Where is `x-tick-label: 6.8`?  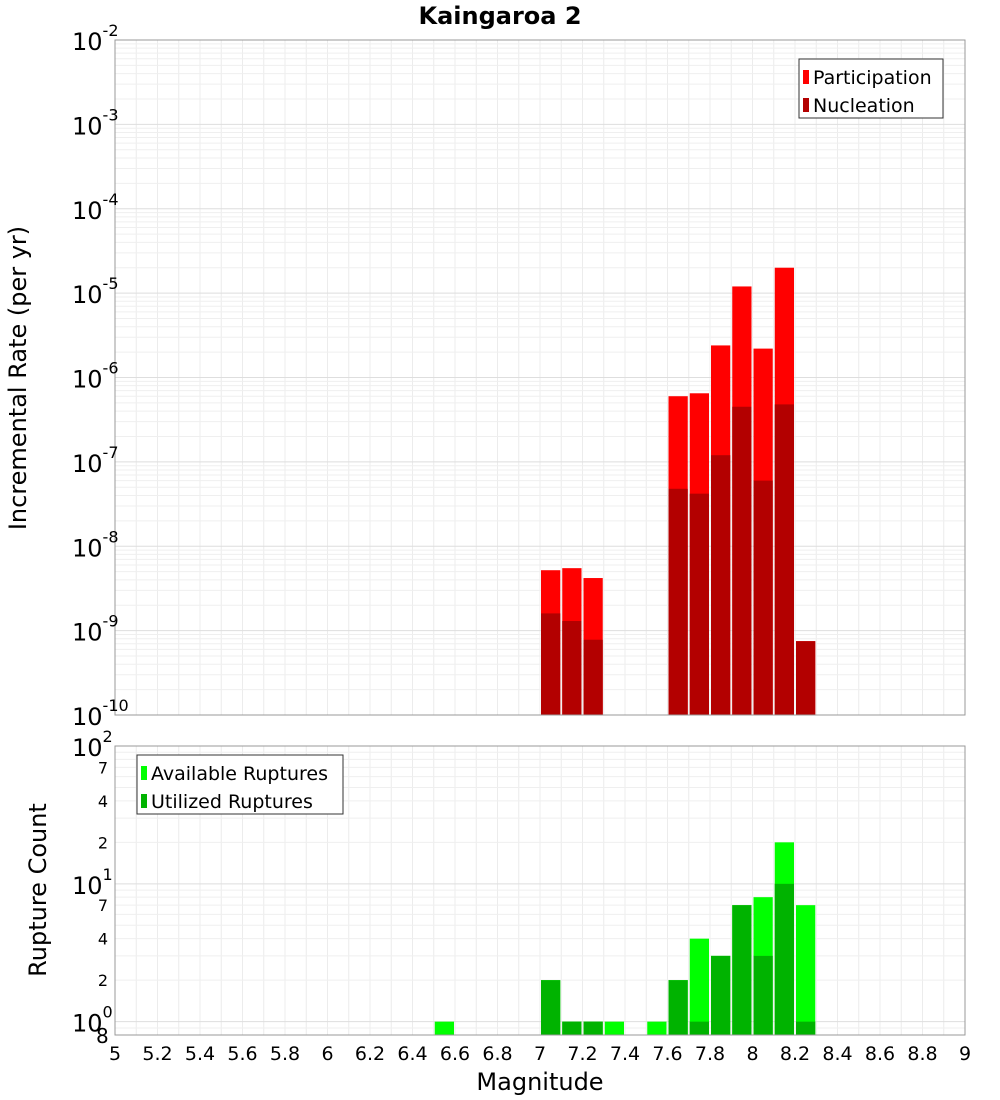 x-tick-label: 6.8 is located at coordinates (497, 1054).